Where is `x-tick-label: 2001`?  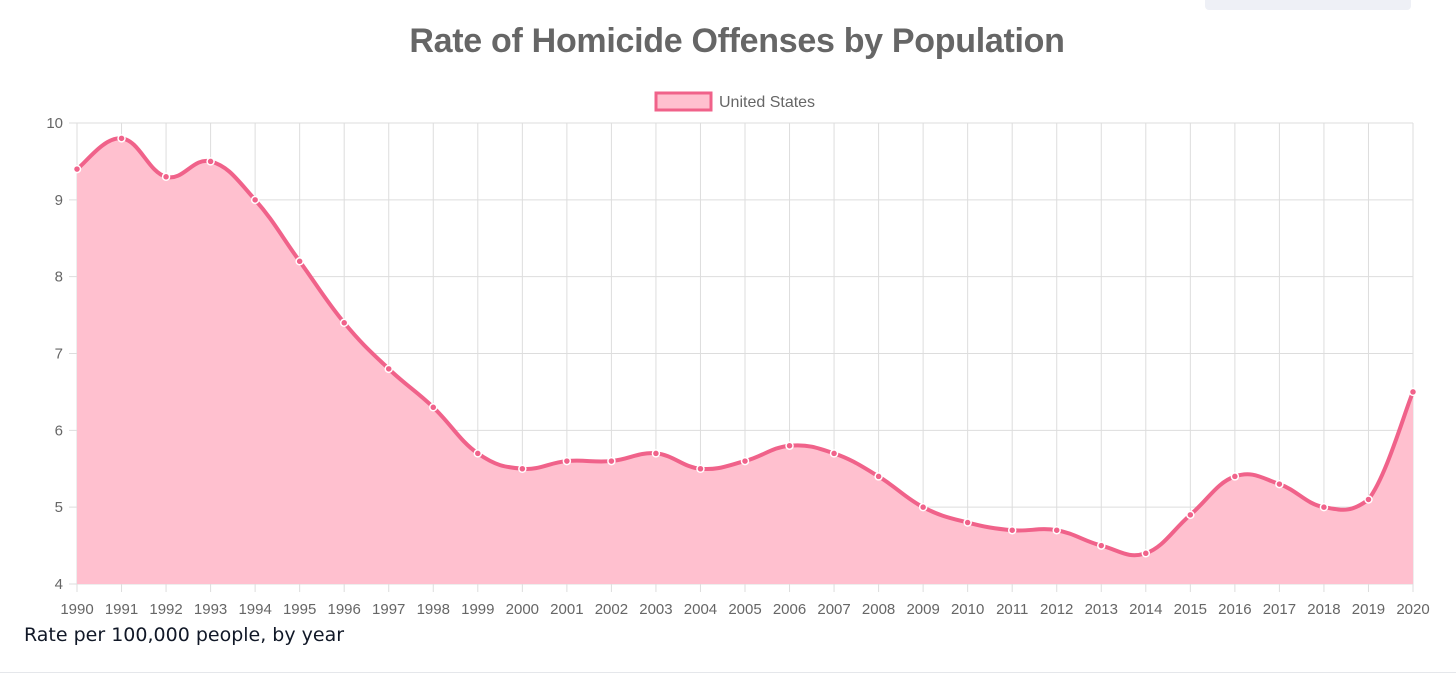
x-tick-label: 2001 is located at coordinates (566, 609).